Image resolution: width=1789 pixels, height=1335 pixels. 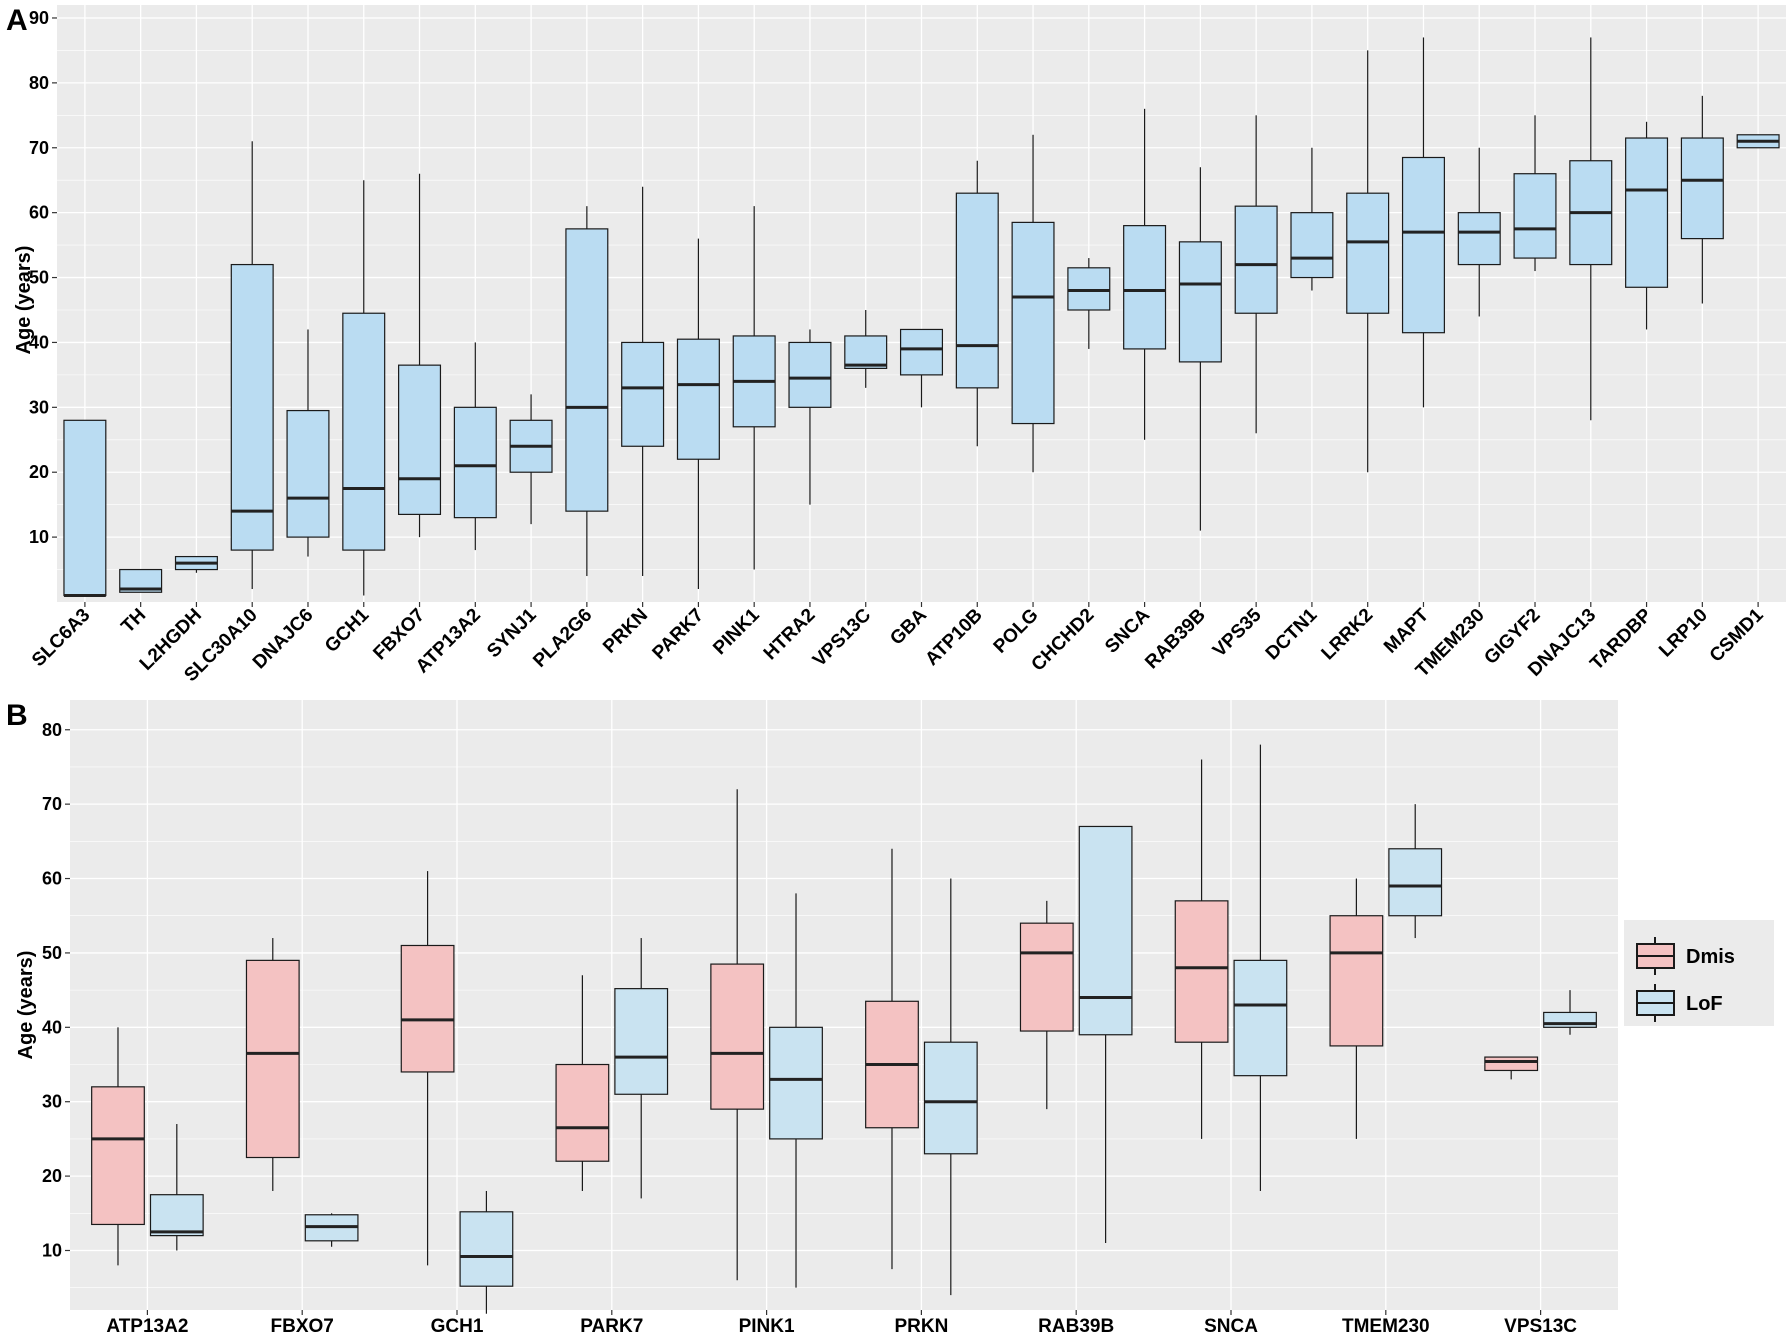 What do you see at coordinates (52, 1102) in the screenshot?
I see `panel-b-y-tick-label: 30` at bounding box center [52, 1102].